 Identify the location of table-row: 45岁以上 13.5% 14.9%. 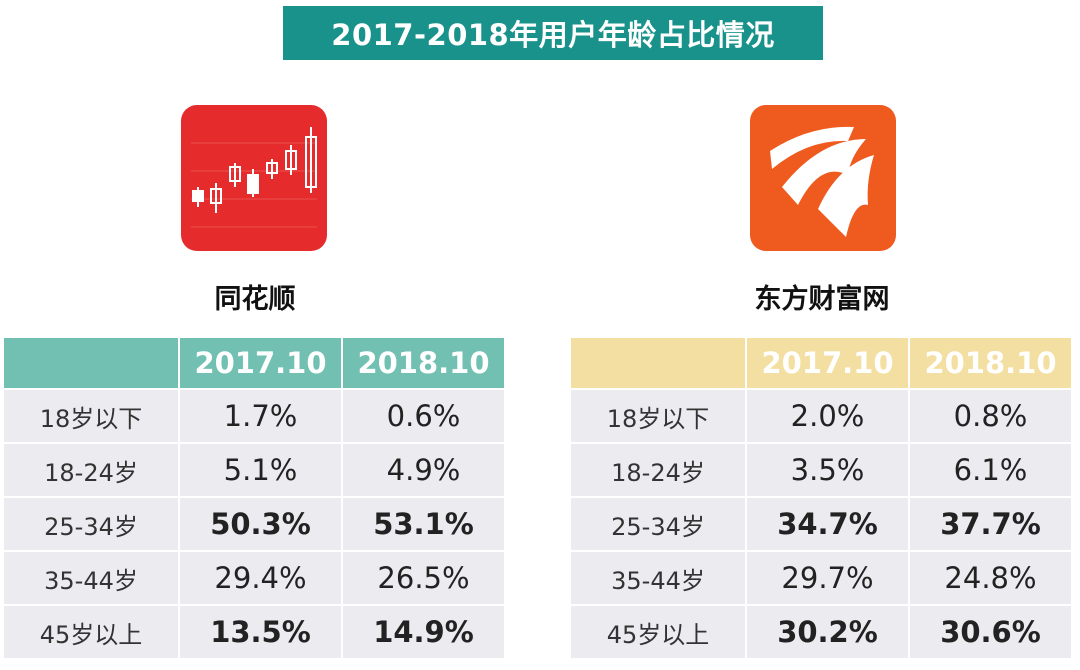
(254, 632).